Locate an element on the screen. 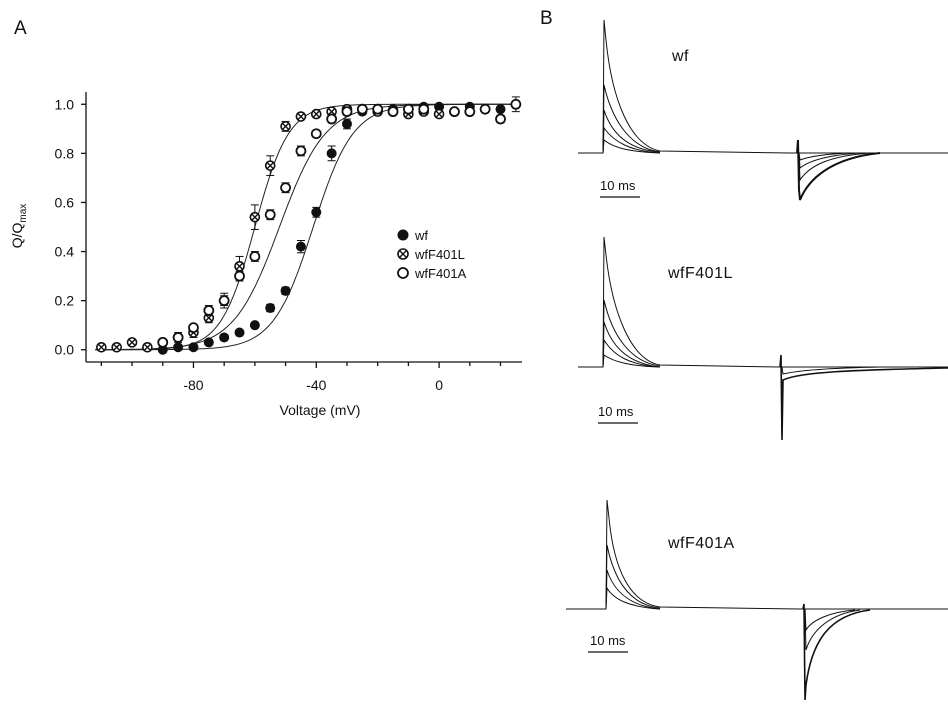 The height and width of the screenshot is (708, 948). y-axis-label: Q/Qmax is located at coordinates (19, 226).